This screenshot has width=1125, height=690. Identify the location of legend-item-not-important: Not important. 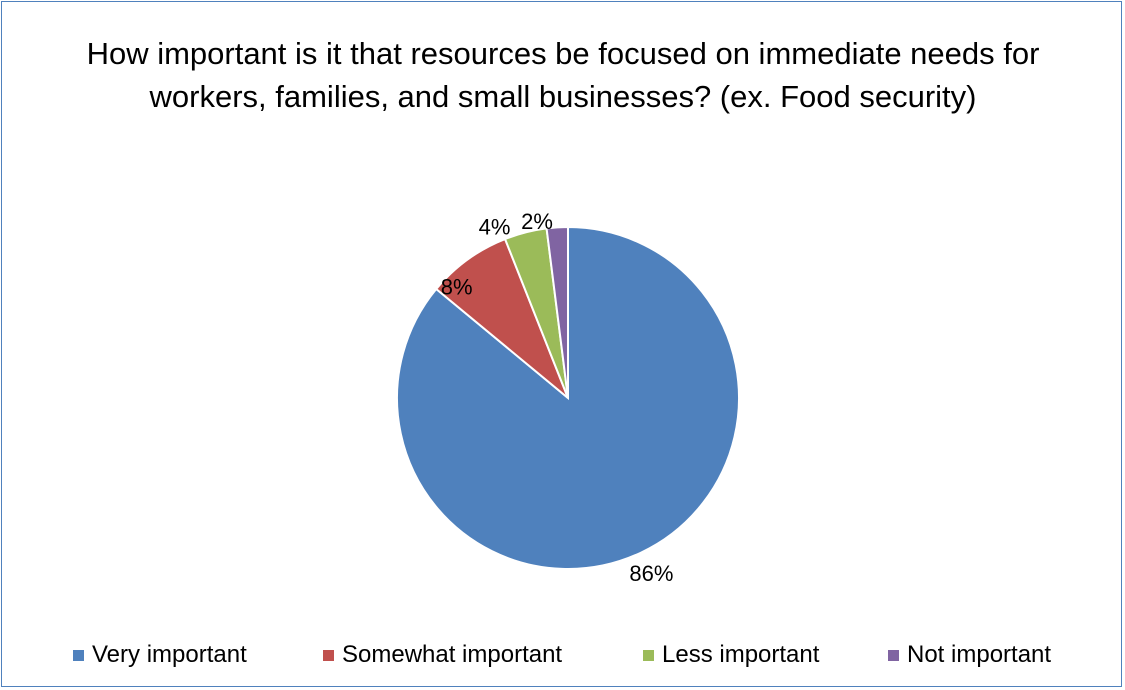
(969, 655).